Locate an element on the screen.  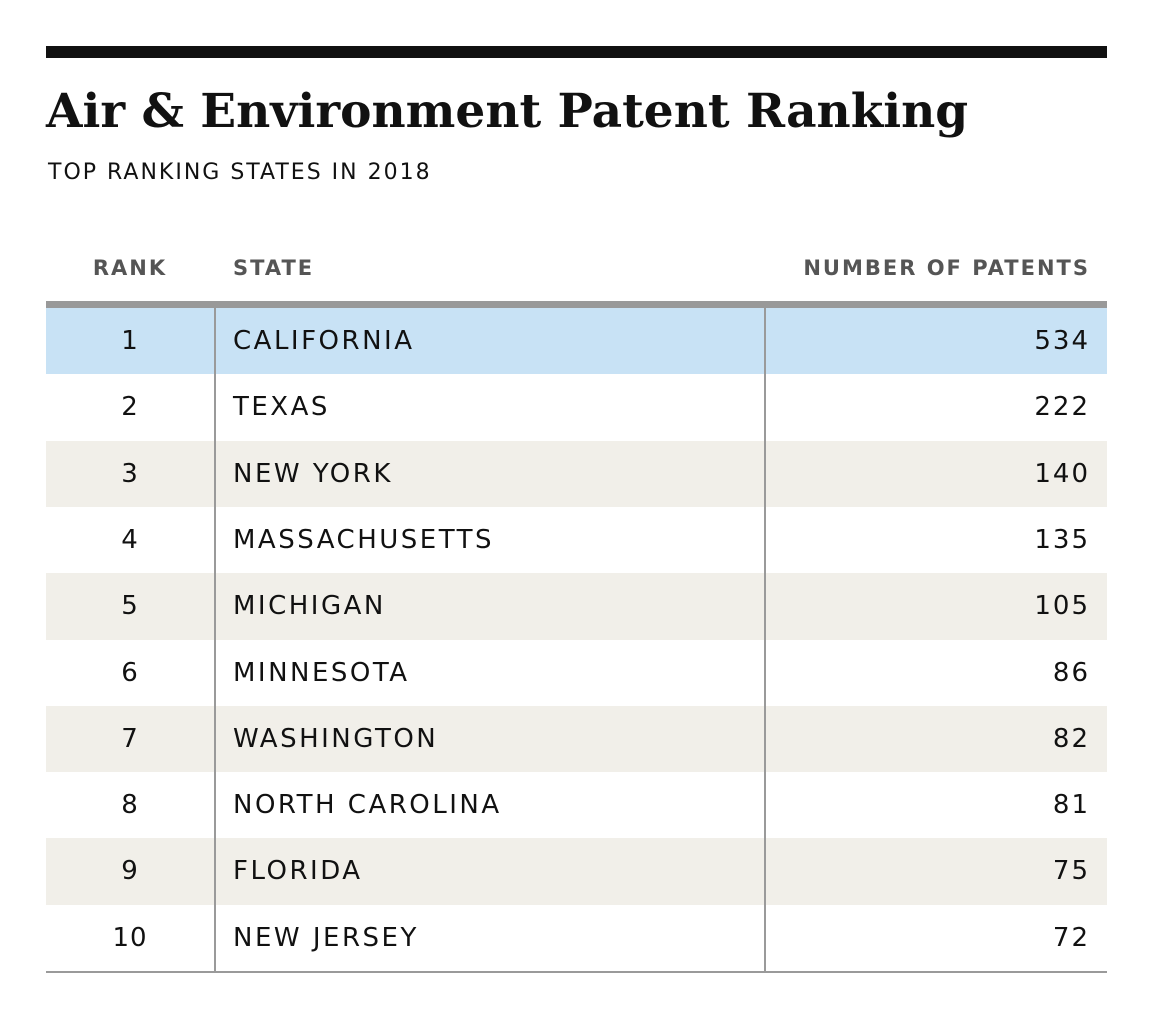
table-row: 6 MINNESOTA 86 is located at coordinates (576, 673).